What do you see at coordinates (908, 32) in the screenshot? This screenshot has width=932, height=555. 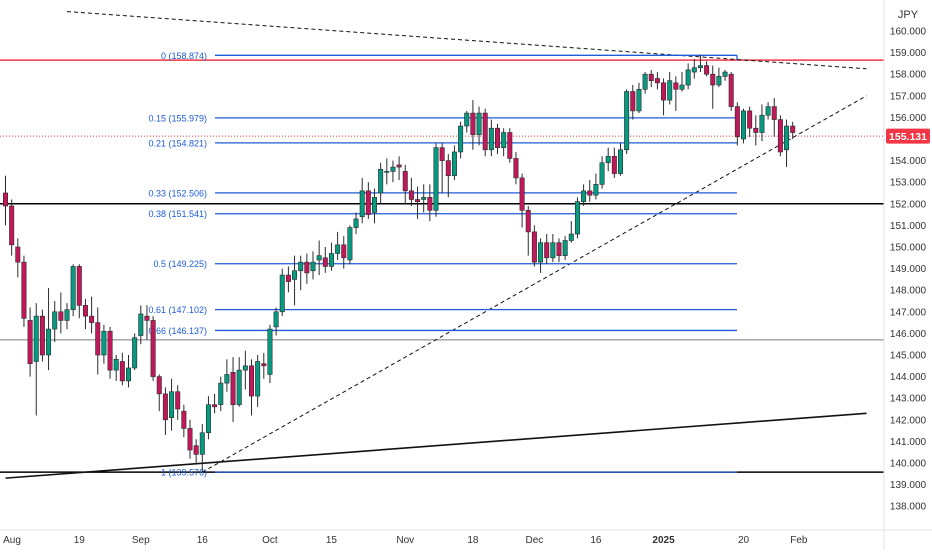 I see `price-tick-label: 160.000` at bounding box center [908, 32].